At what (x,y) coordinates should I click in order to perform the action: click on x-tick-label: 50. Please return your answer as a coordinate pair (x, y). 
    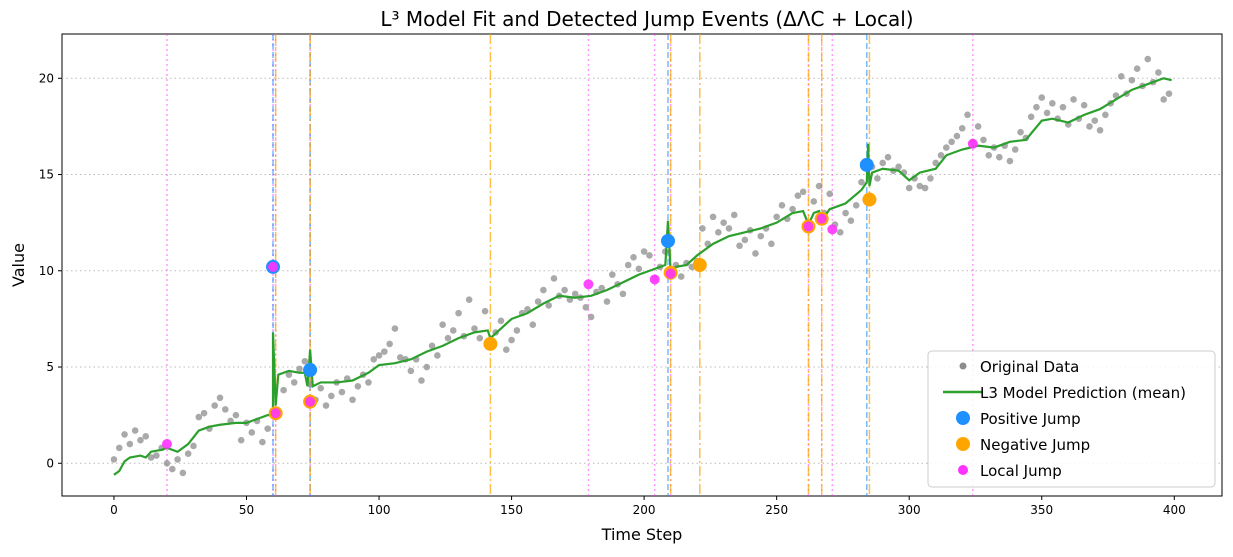
    Looking at the image, I should click on (246, 510).